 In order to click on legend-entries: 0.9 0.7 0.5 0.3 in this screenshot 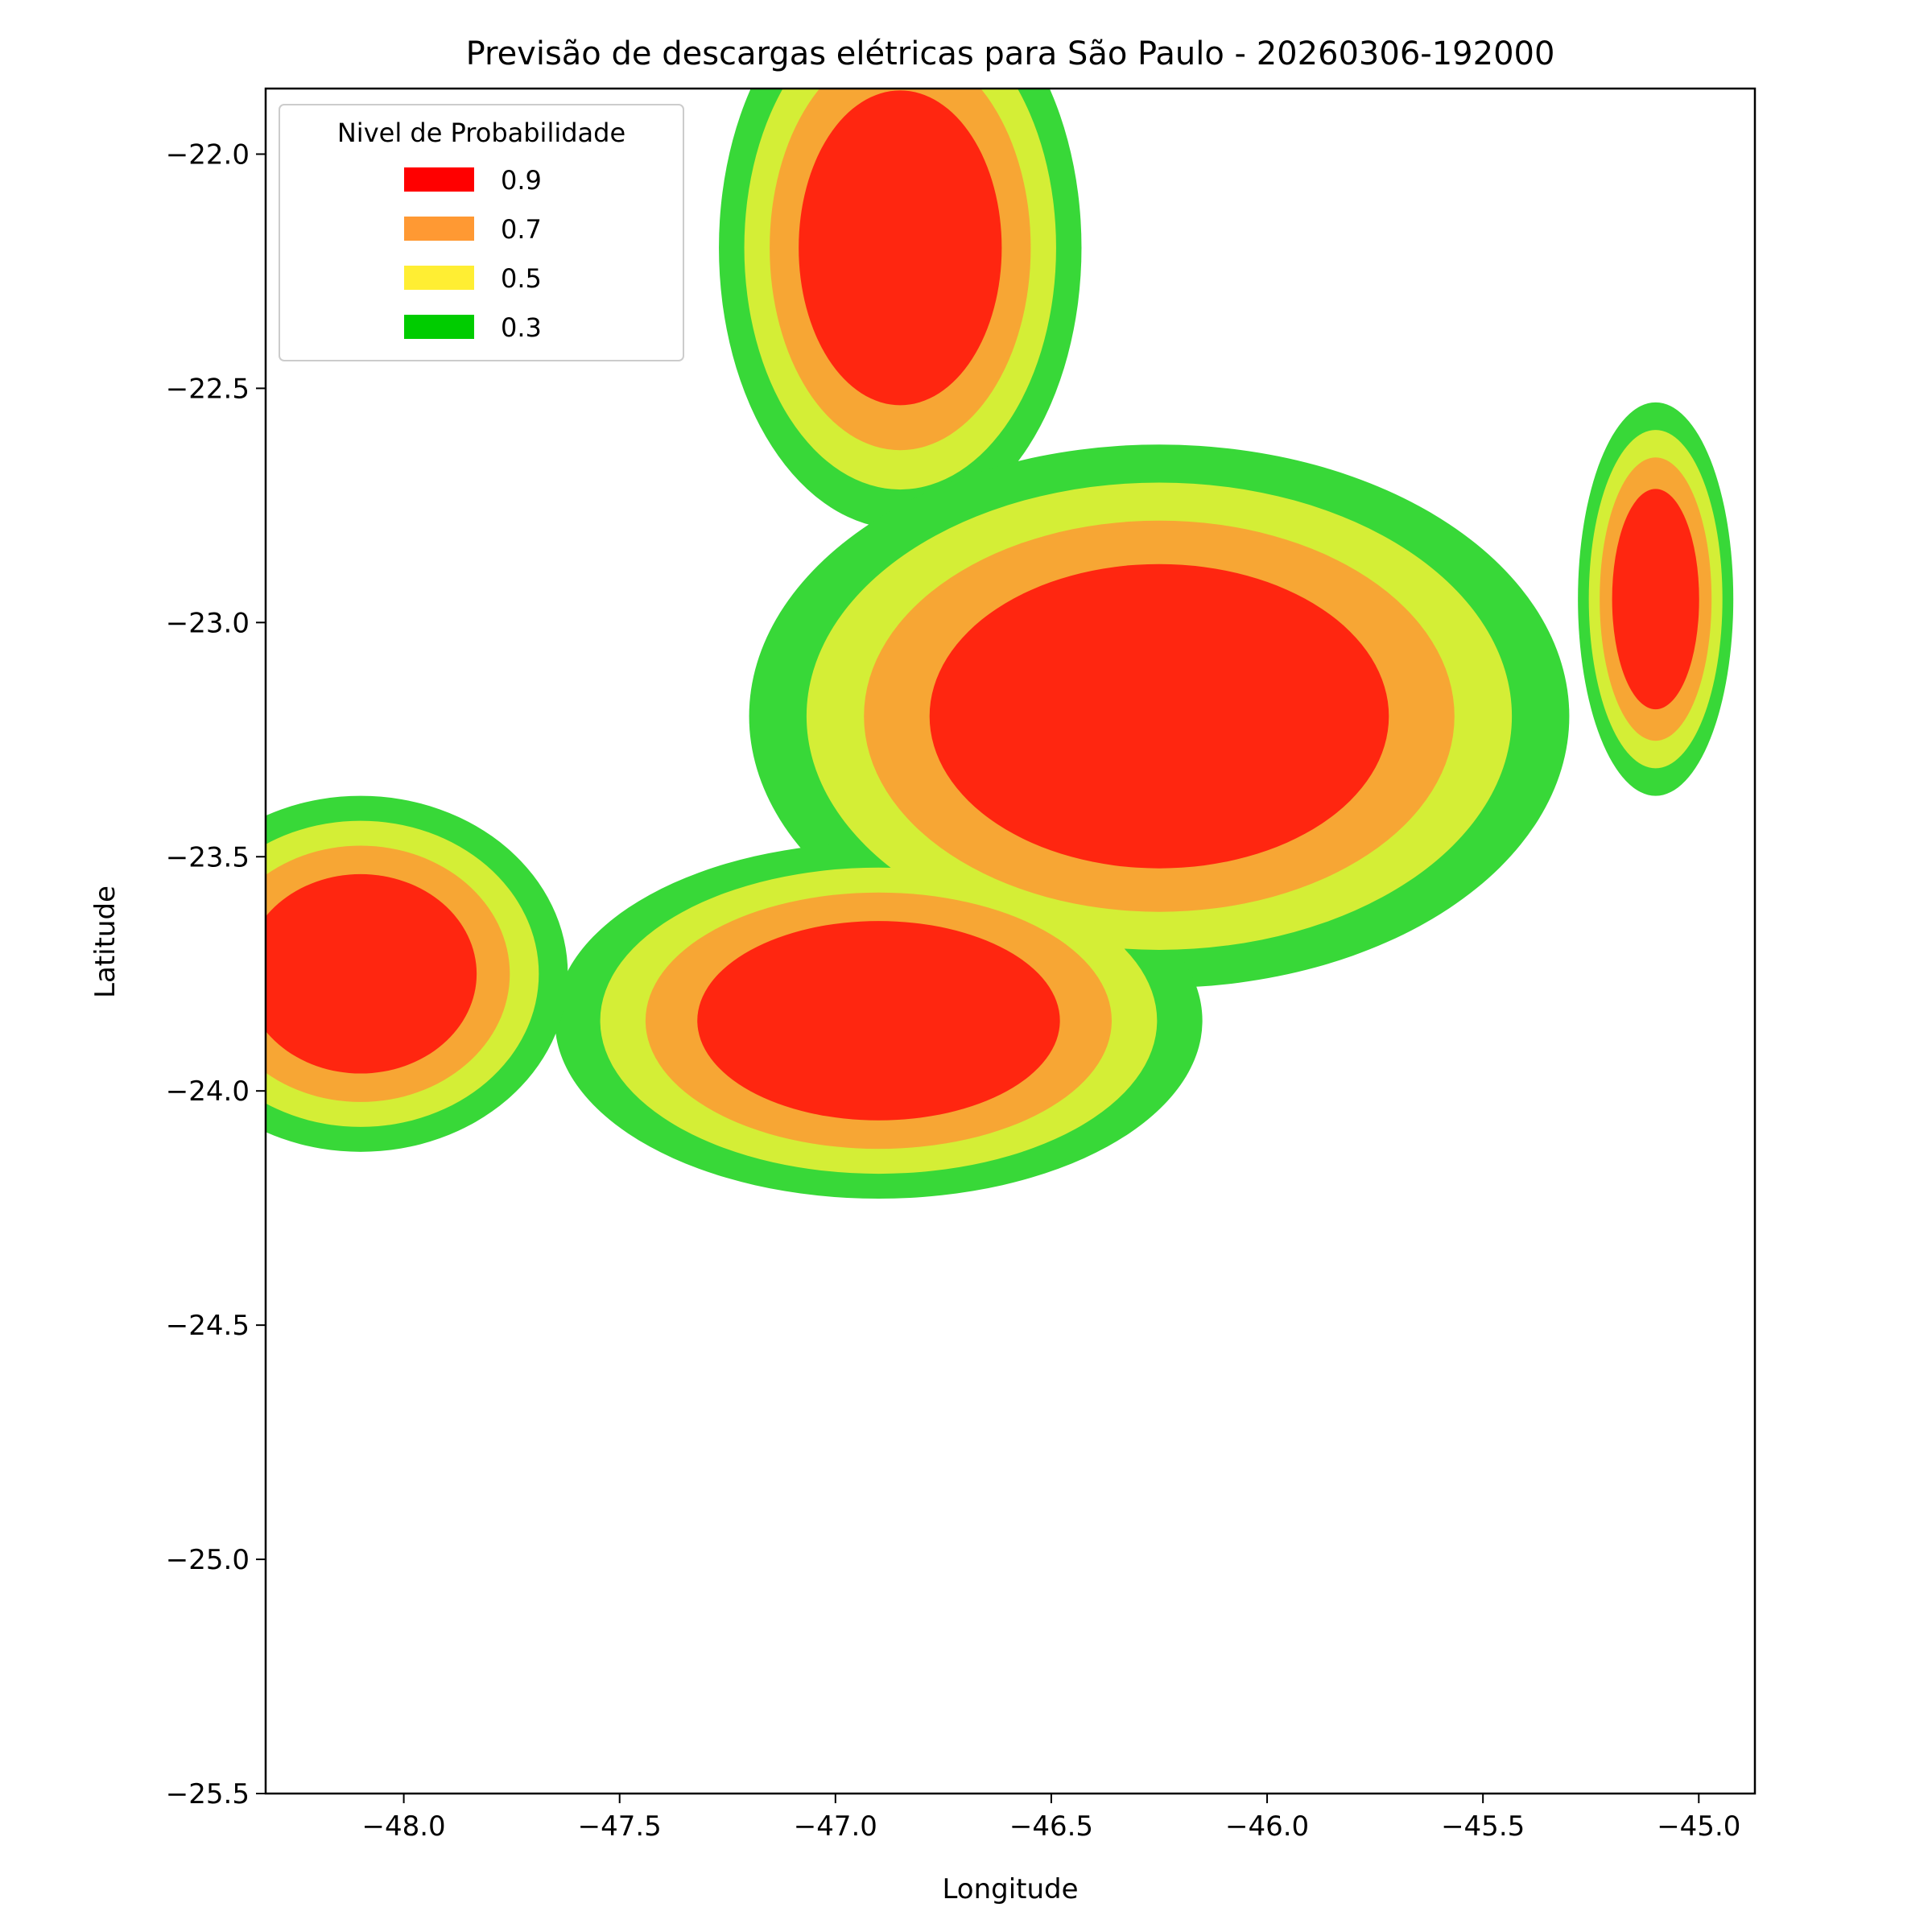, I will do `click(473, 254)`.